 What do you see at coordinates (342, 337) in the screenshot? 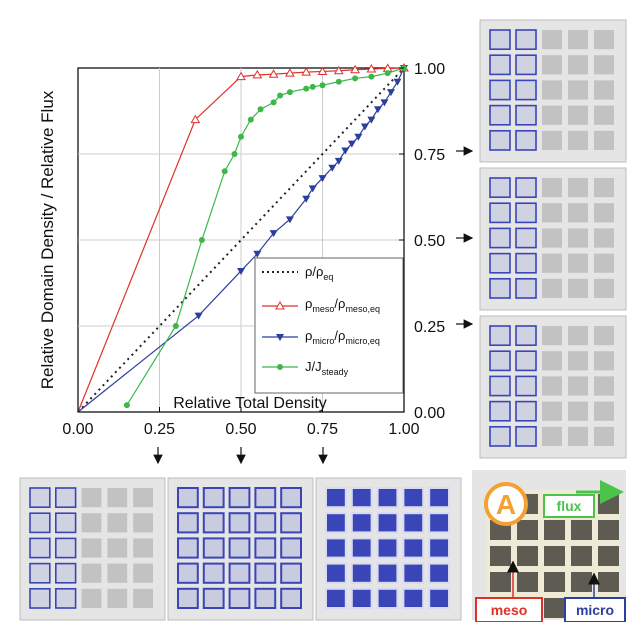
I see `legend-micro-label: ρmicro/ρmicro,eq` at bounding box center [342, 337].